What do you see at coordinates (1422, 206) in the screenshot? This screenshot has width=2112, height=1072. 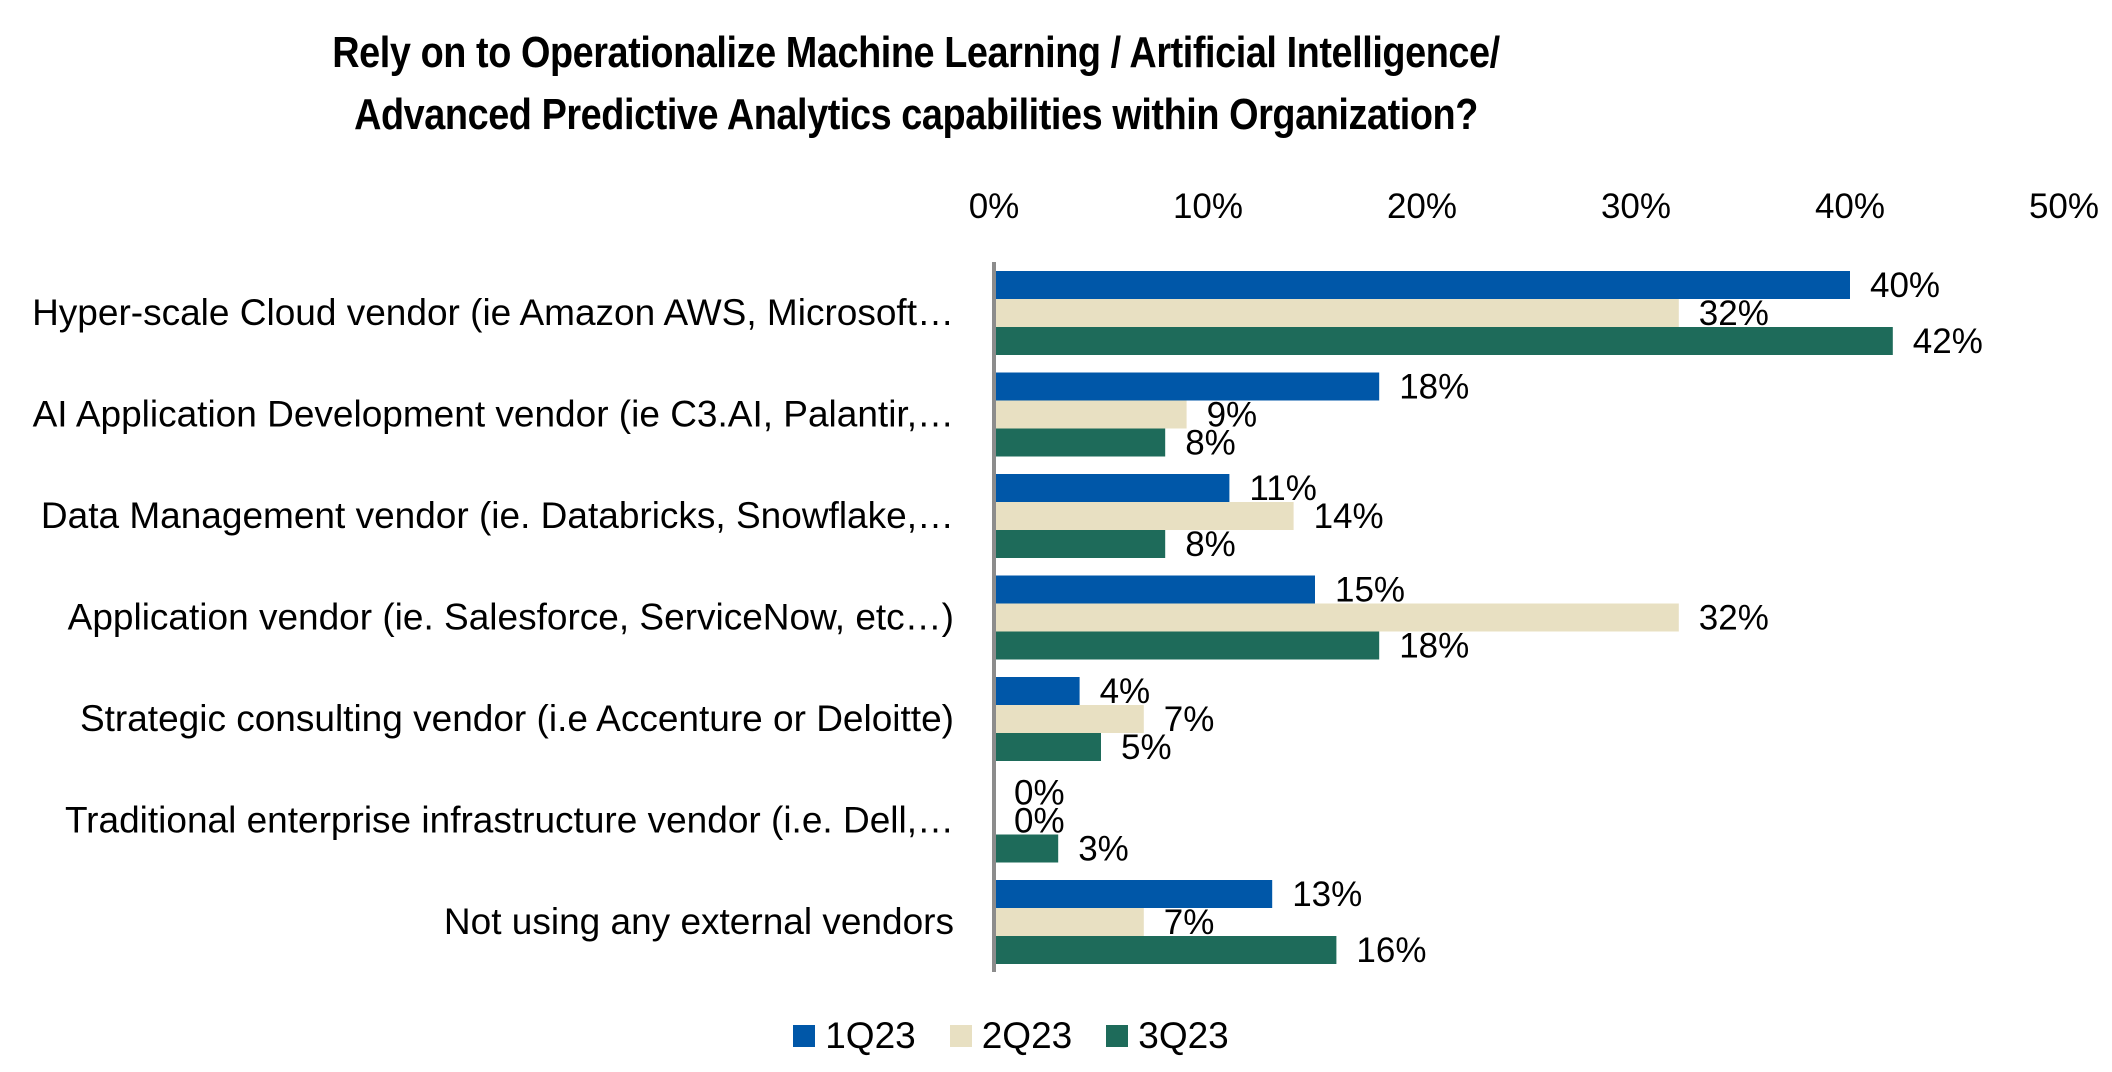 I see `x-tick-label: 20%` at bounding box center [1422, 206].